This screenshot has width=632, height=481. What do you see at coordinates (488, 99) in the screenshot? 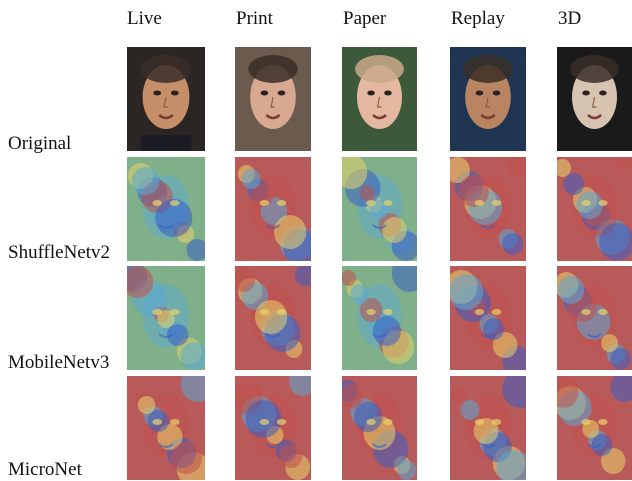
I see `face-image-replay` at bounding box center [488, 99].